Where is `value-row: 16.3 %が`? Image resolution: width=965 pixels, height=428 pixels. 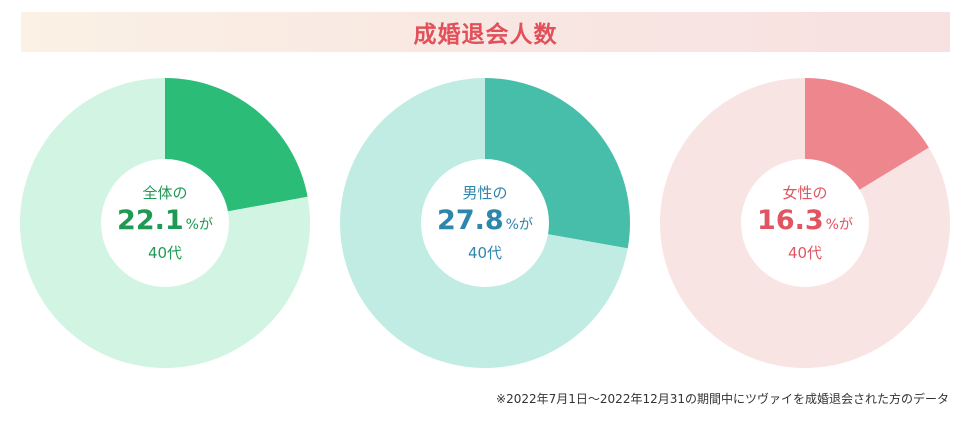 value-row: 16.3 %が is located at coordinates (805, 223).